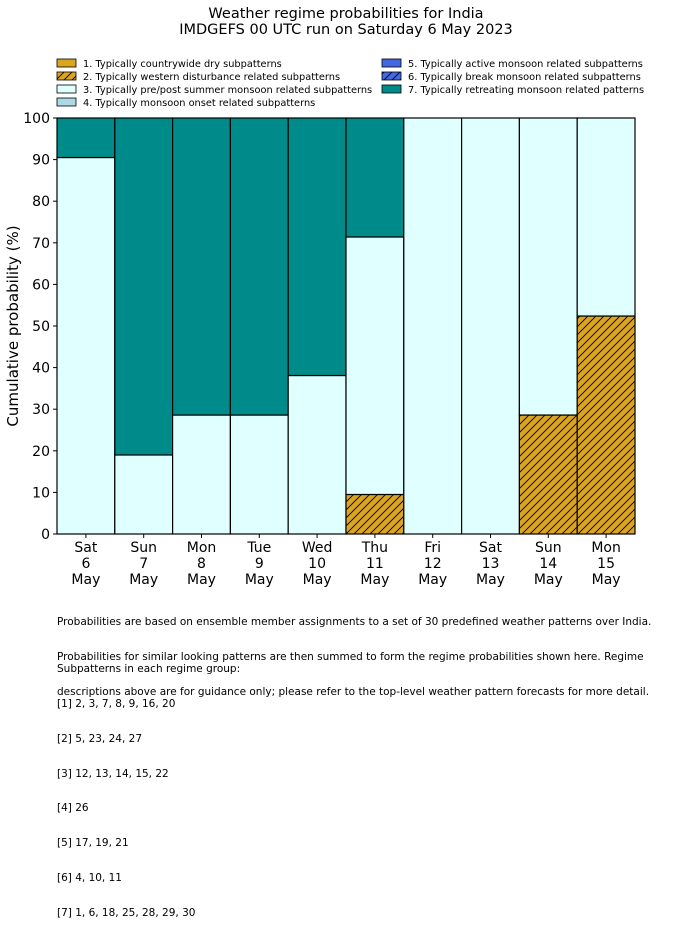 This screenshot has height=931, width=700. I want to click on y-axis-label: Cumulative probability (%), so click(13, 325).